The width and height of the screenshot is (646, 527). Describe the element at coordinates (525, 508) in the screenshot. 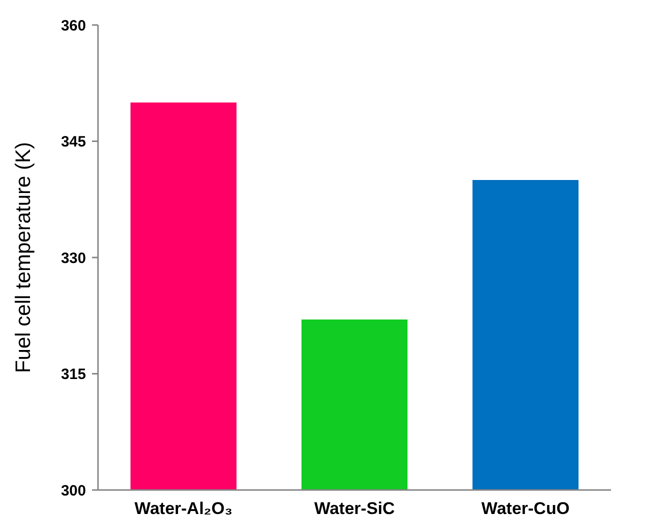

I see `x-tick-label: Water-CuO` at that location.